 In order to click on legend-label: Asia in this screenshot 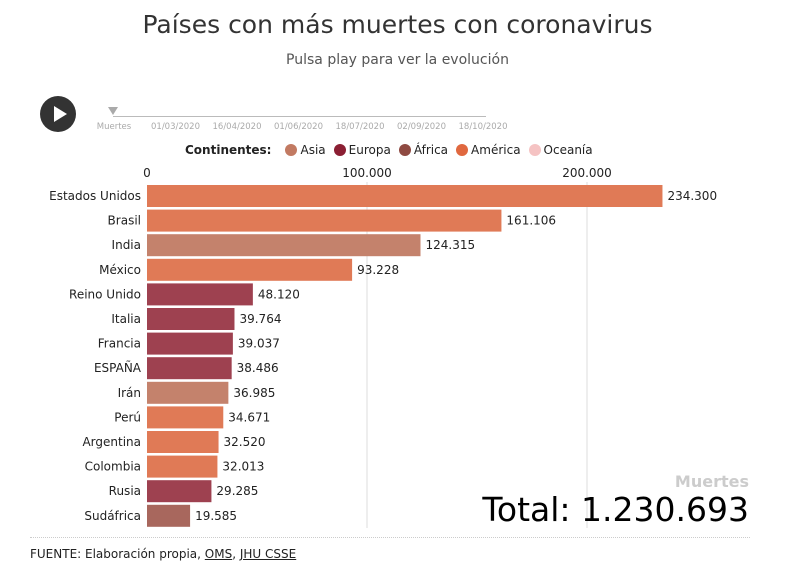, I will do `click(313, 150)`.